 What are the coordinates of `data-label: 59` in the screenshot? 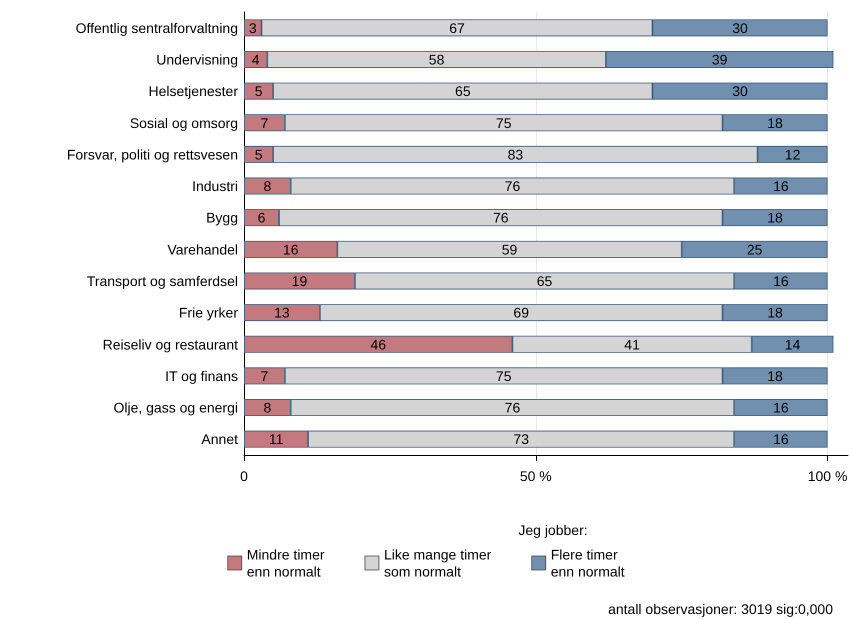 It's located at (510, 249).